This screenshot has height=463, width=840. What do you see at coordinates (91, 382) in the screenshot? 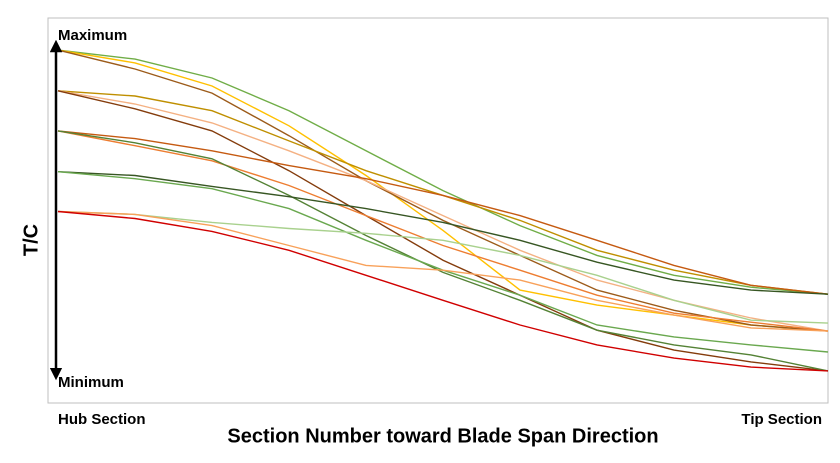
I see `annotation: Minimum` at bounding box center [91, 382].